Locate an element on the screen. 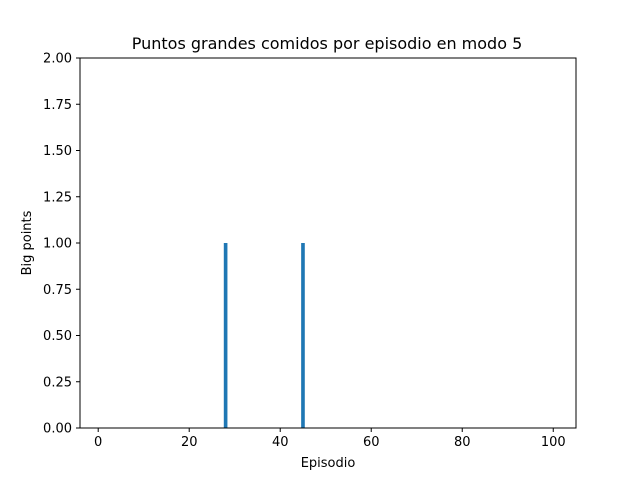  y-tick-label: 0.50 is located at coordinates (57, 336).